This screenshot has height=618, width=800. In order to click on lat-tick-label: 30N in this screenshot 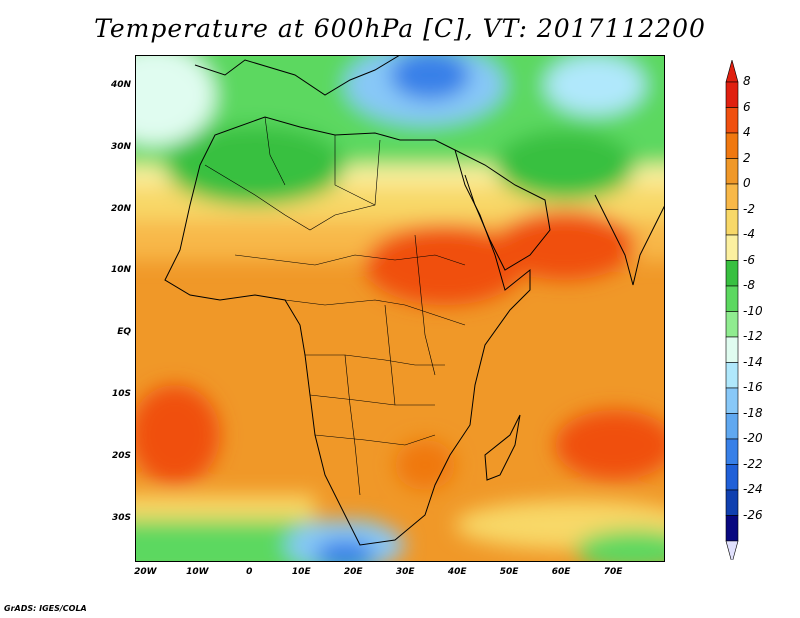, I will do `click(120, 146)`.